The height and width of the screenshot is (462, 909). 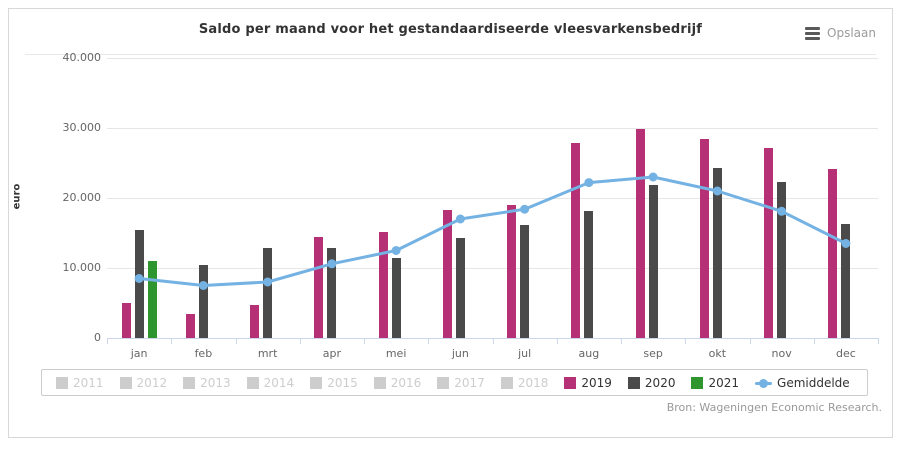 I want to click on y-axis-title: euro, so click(x=17, y=196).